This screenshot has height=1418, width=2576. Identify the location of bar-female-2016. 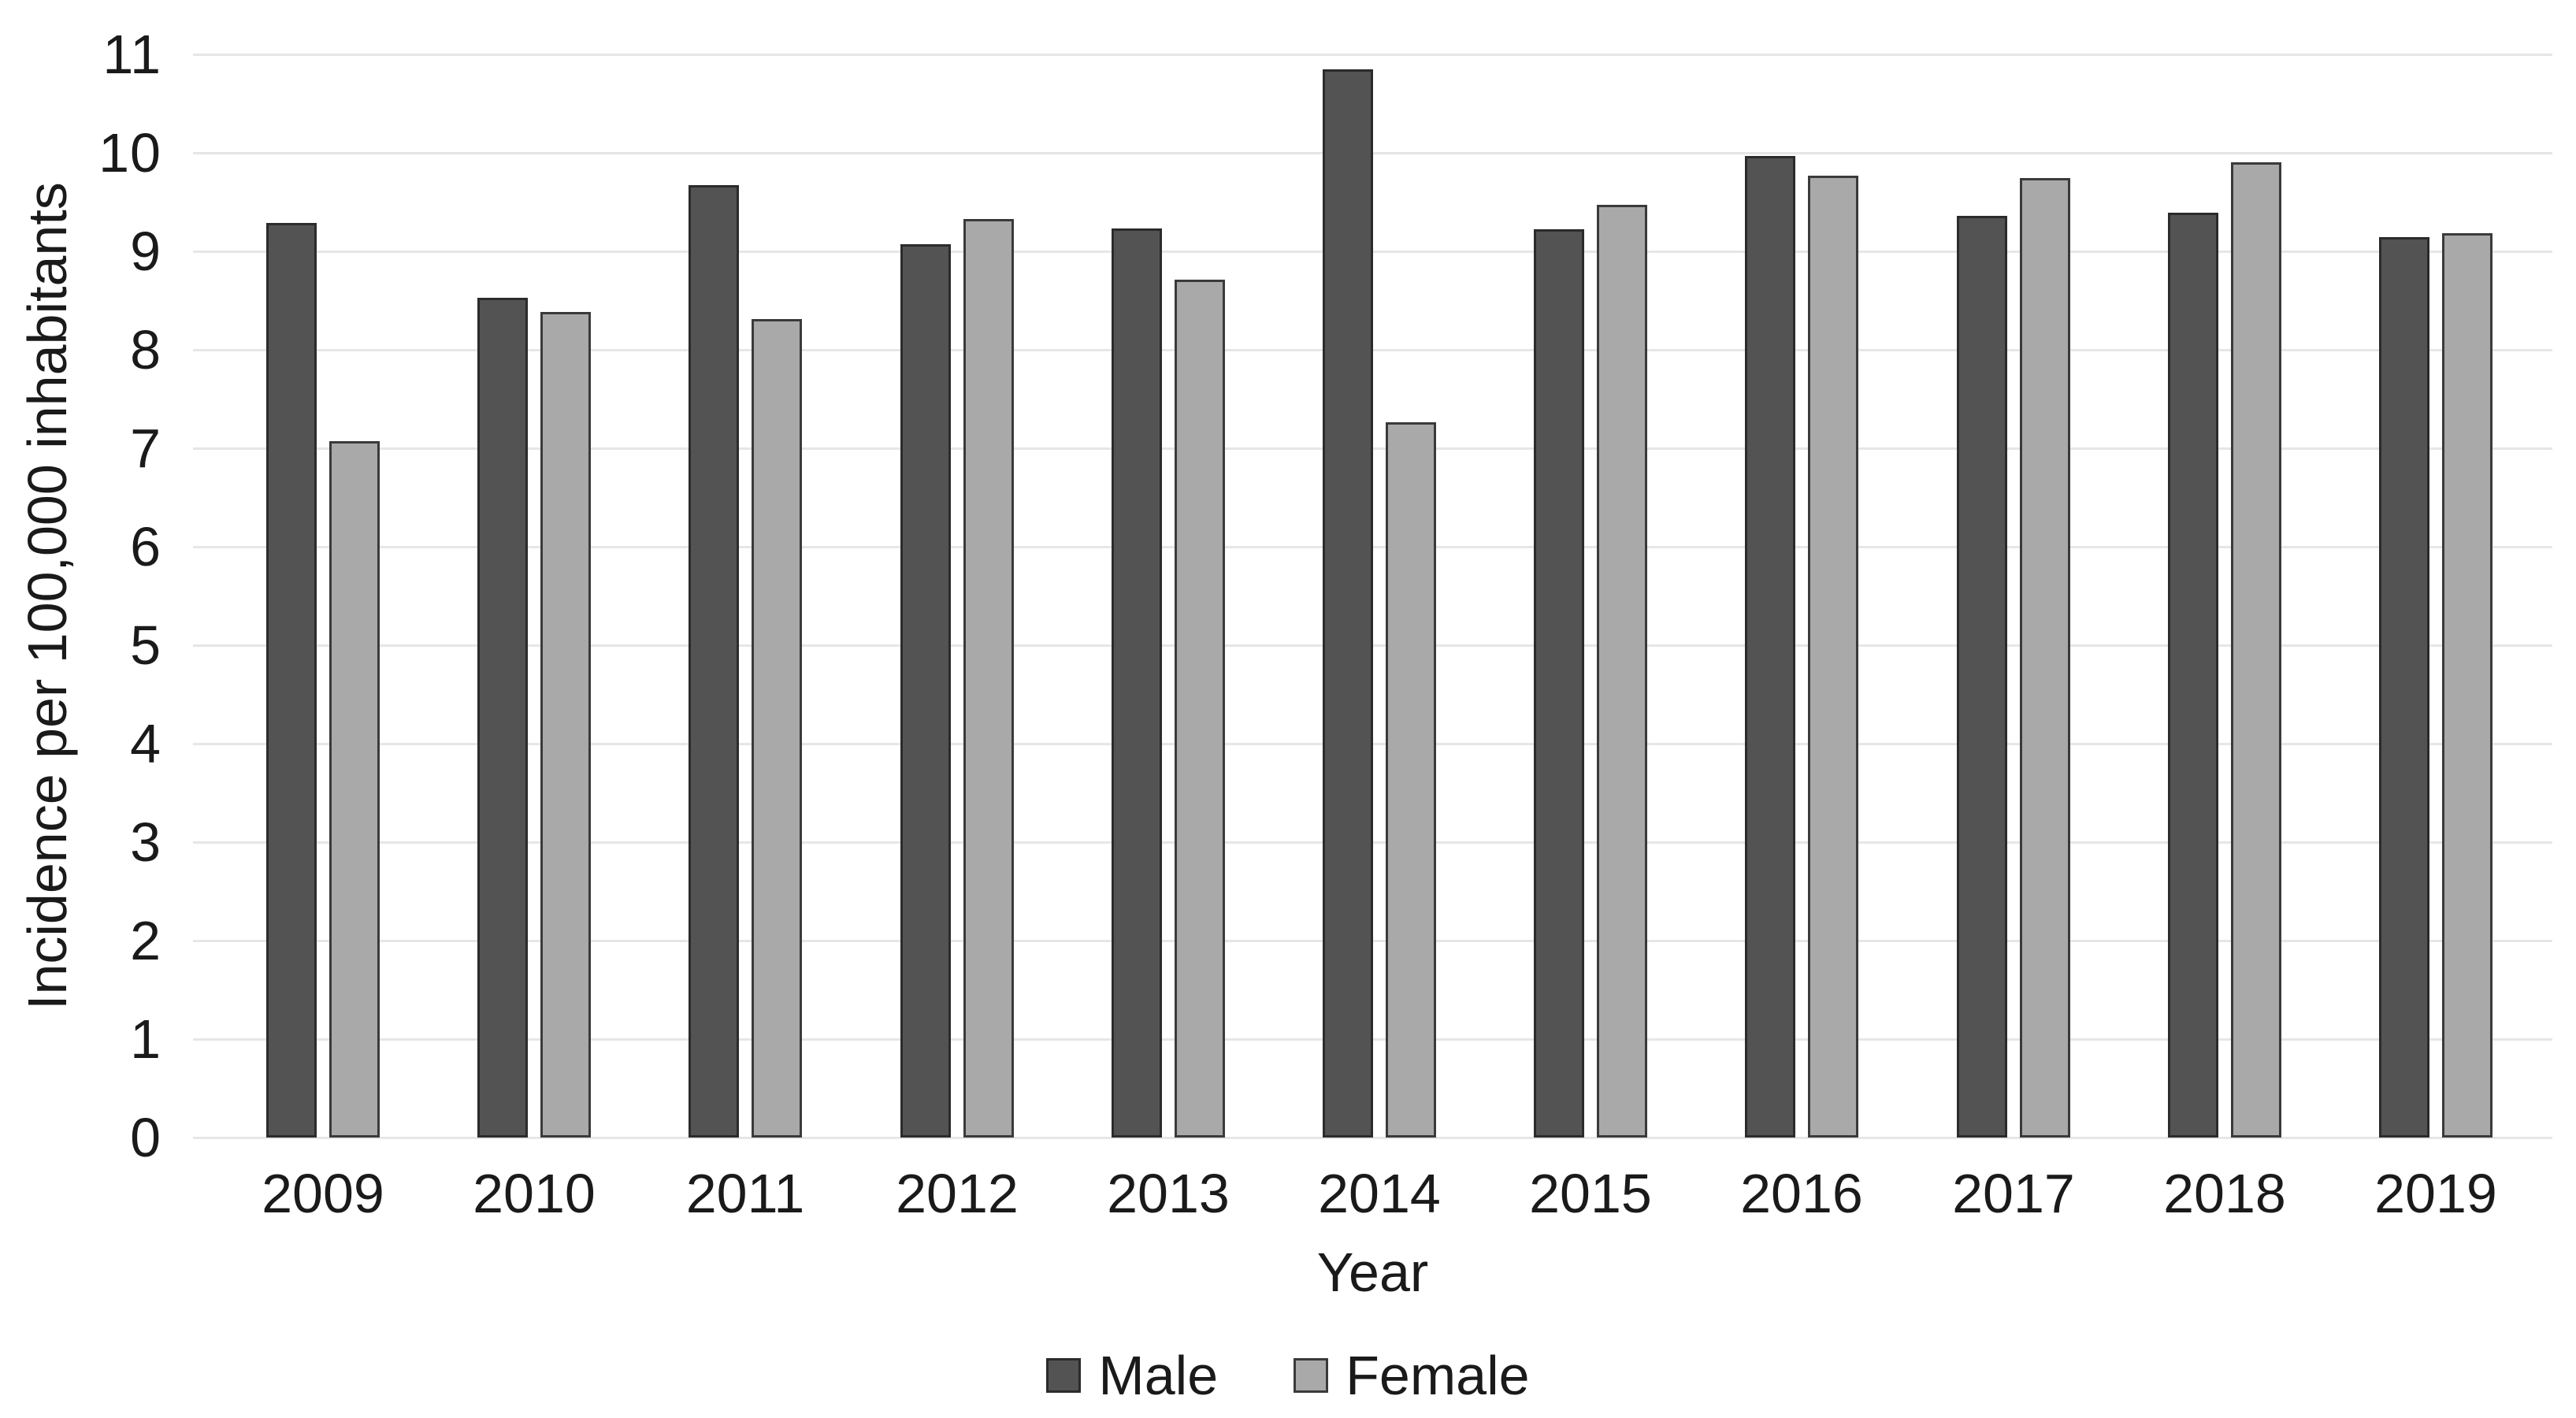
(1833, 657).